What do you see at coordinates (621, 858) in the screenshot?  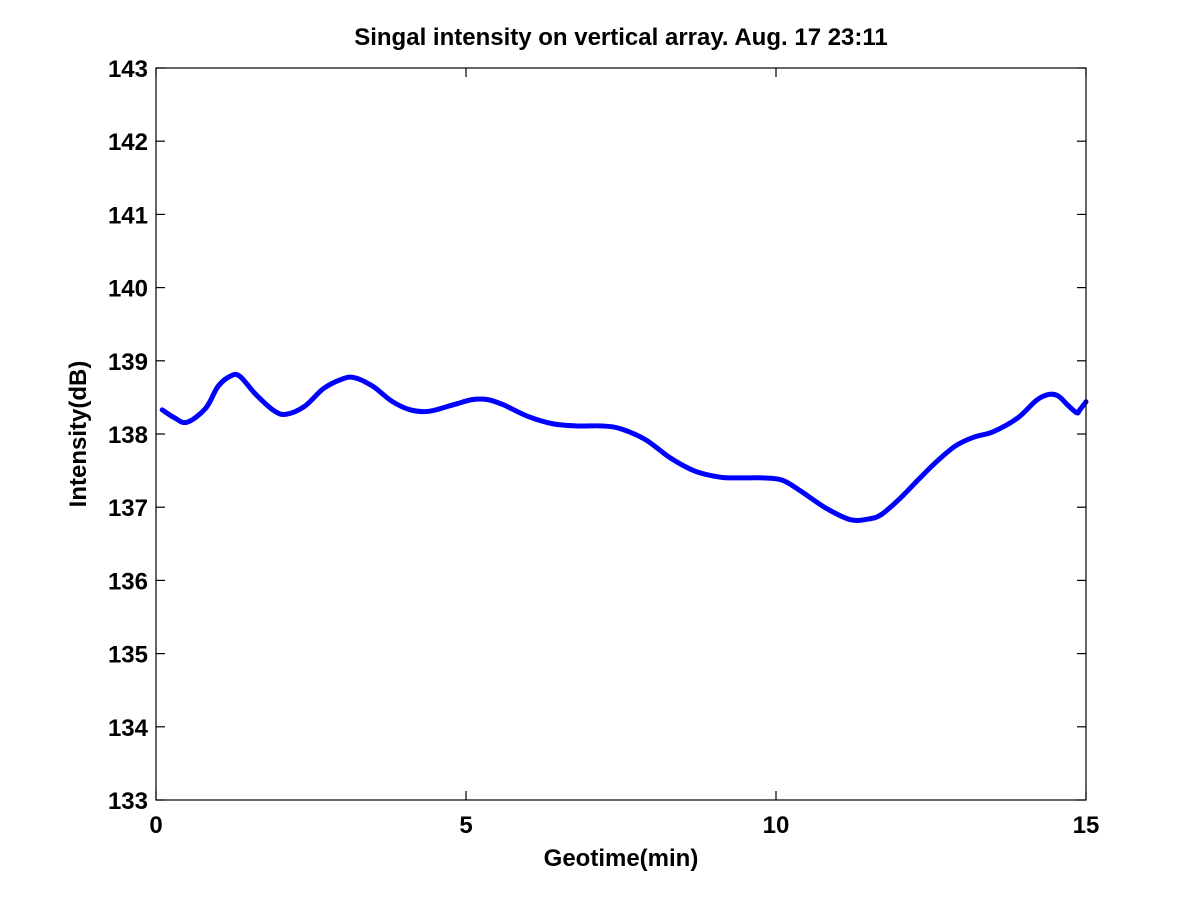 I see `x-axis-label: Geotime(min)` at bounding box center [621, 858].